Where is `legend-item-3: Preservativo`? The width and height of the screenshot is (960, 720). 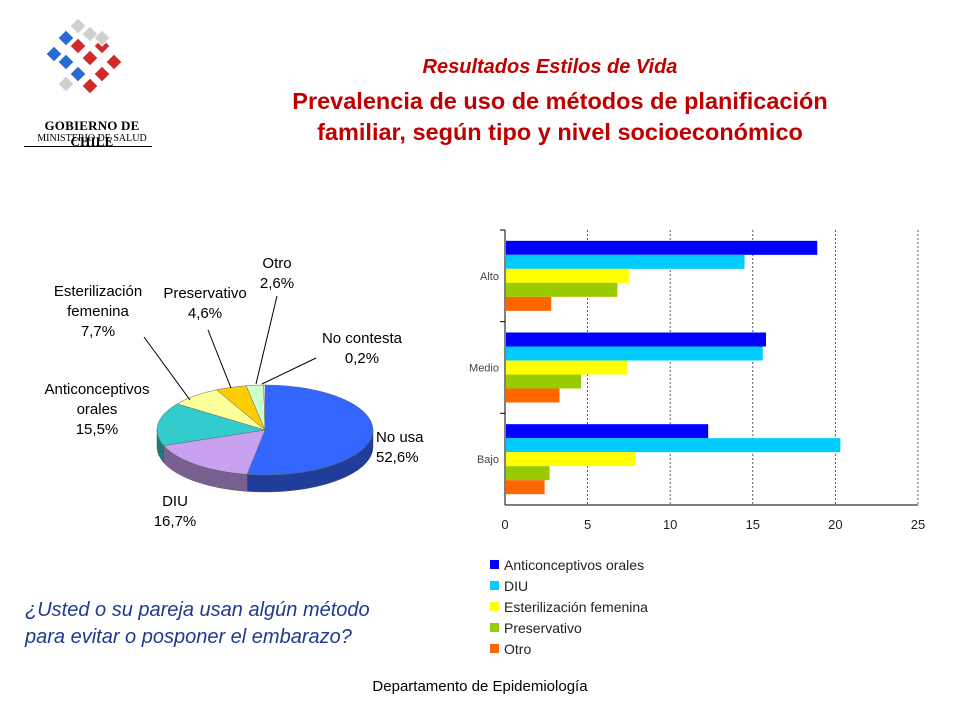
legend-item-3: Preservativo is located at coordinates (569, 627).